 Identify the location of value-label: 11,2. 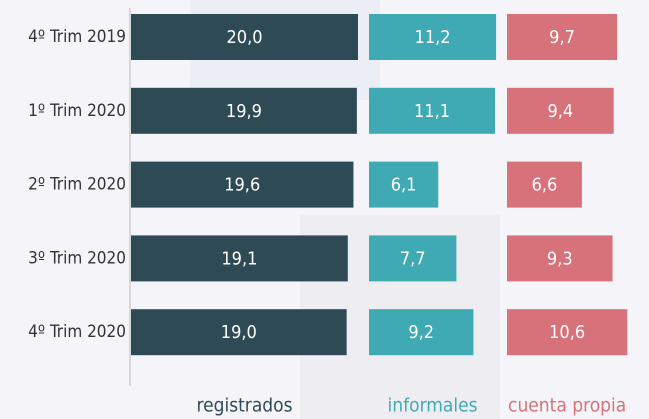
(433, 37).